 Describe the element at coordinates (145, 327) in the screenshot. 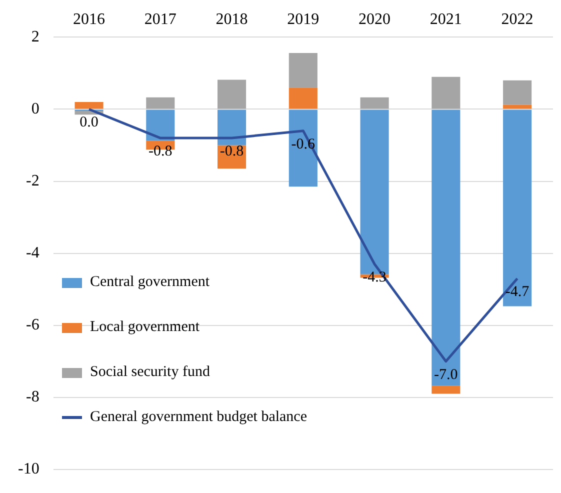

I see `legend-label: Local government` at that location.